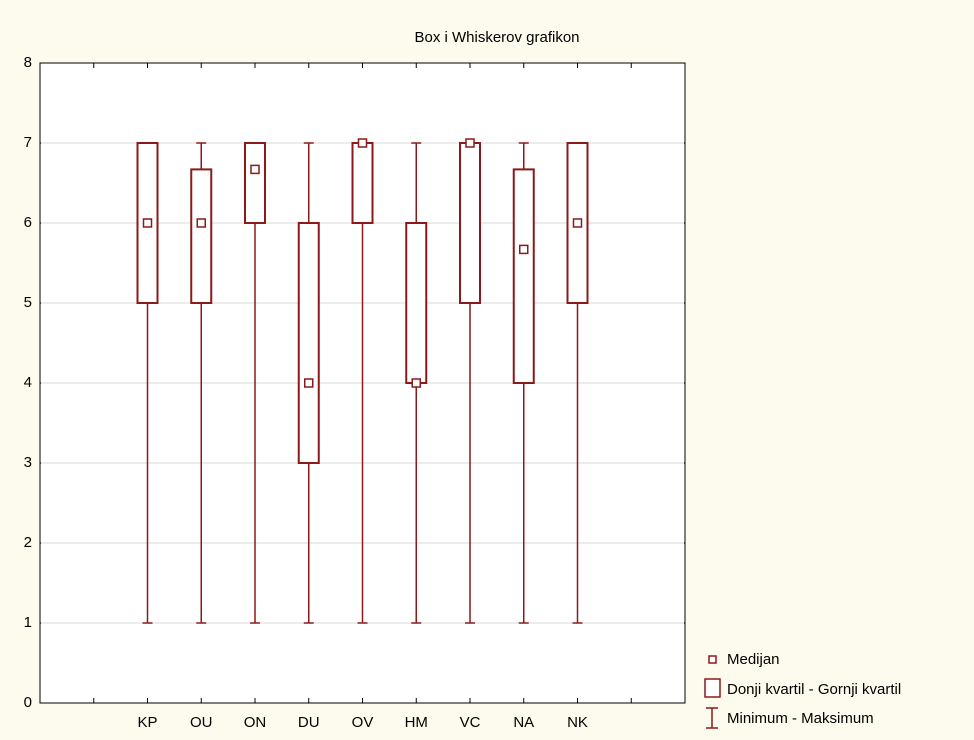  What do you see at coordinates (712, 688) in the screenshot?
I see `legend-box-icon` at bounding box center [712, 688].